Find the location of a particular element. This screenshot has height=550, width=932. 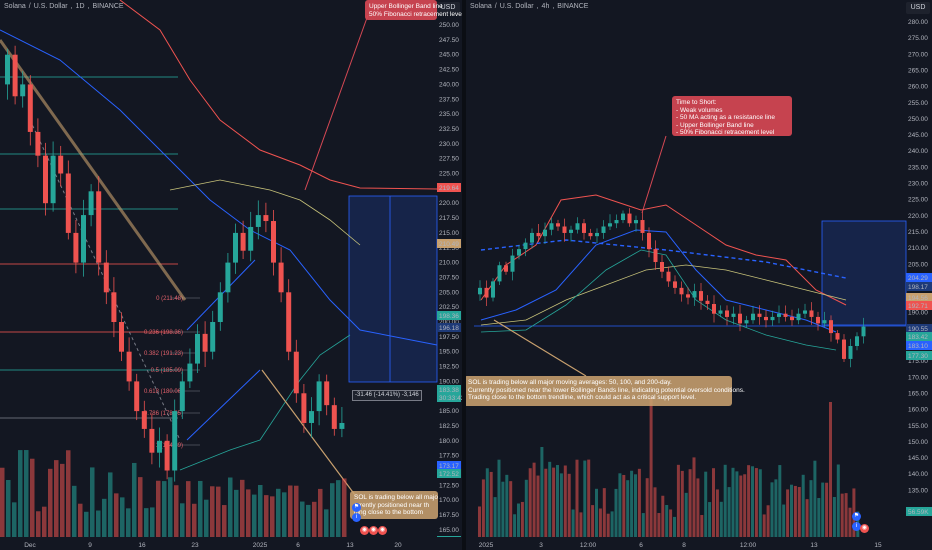

x-axis-label: 23 is located at coordinates (195, 545).